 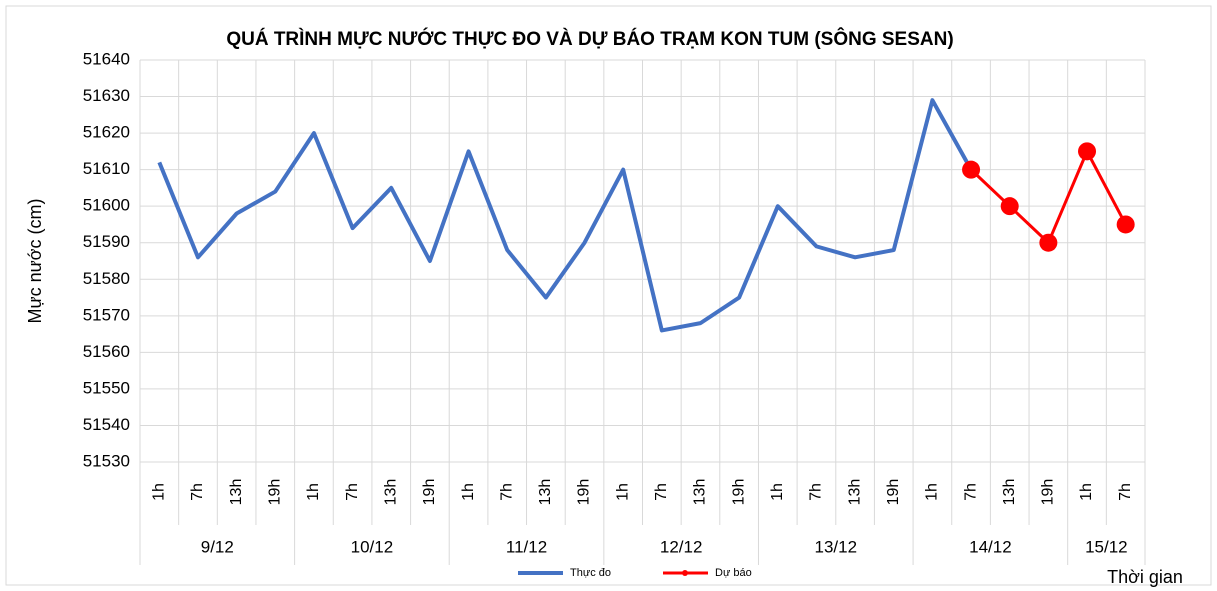 I want to click on legend-marker, so click(x=685, y=573).